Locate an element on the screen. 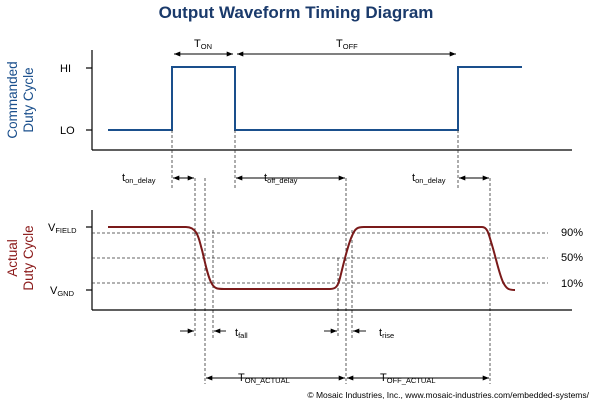 This screenshot has width=593, height=403. diagram-title: Output Waveform Timing Diagram is located at coordinates (296, 12).